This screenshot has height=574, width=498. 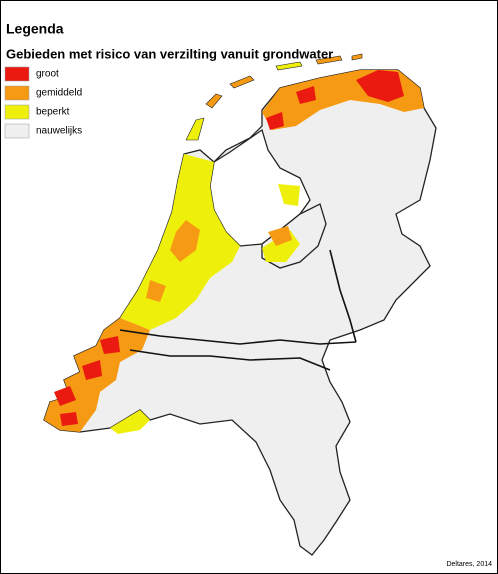 What do you see at coordinates (469, 564) in the screenshot?
I see `credit: Deltares, 2014` at bounding box center [469, 564].